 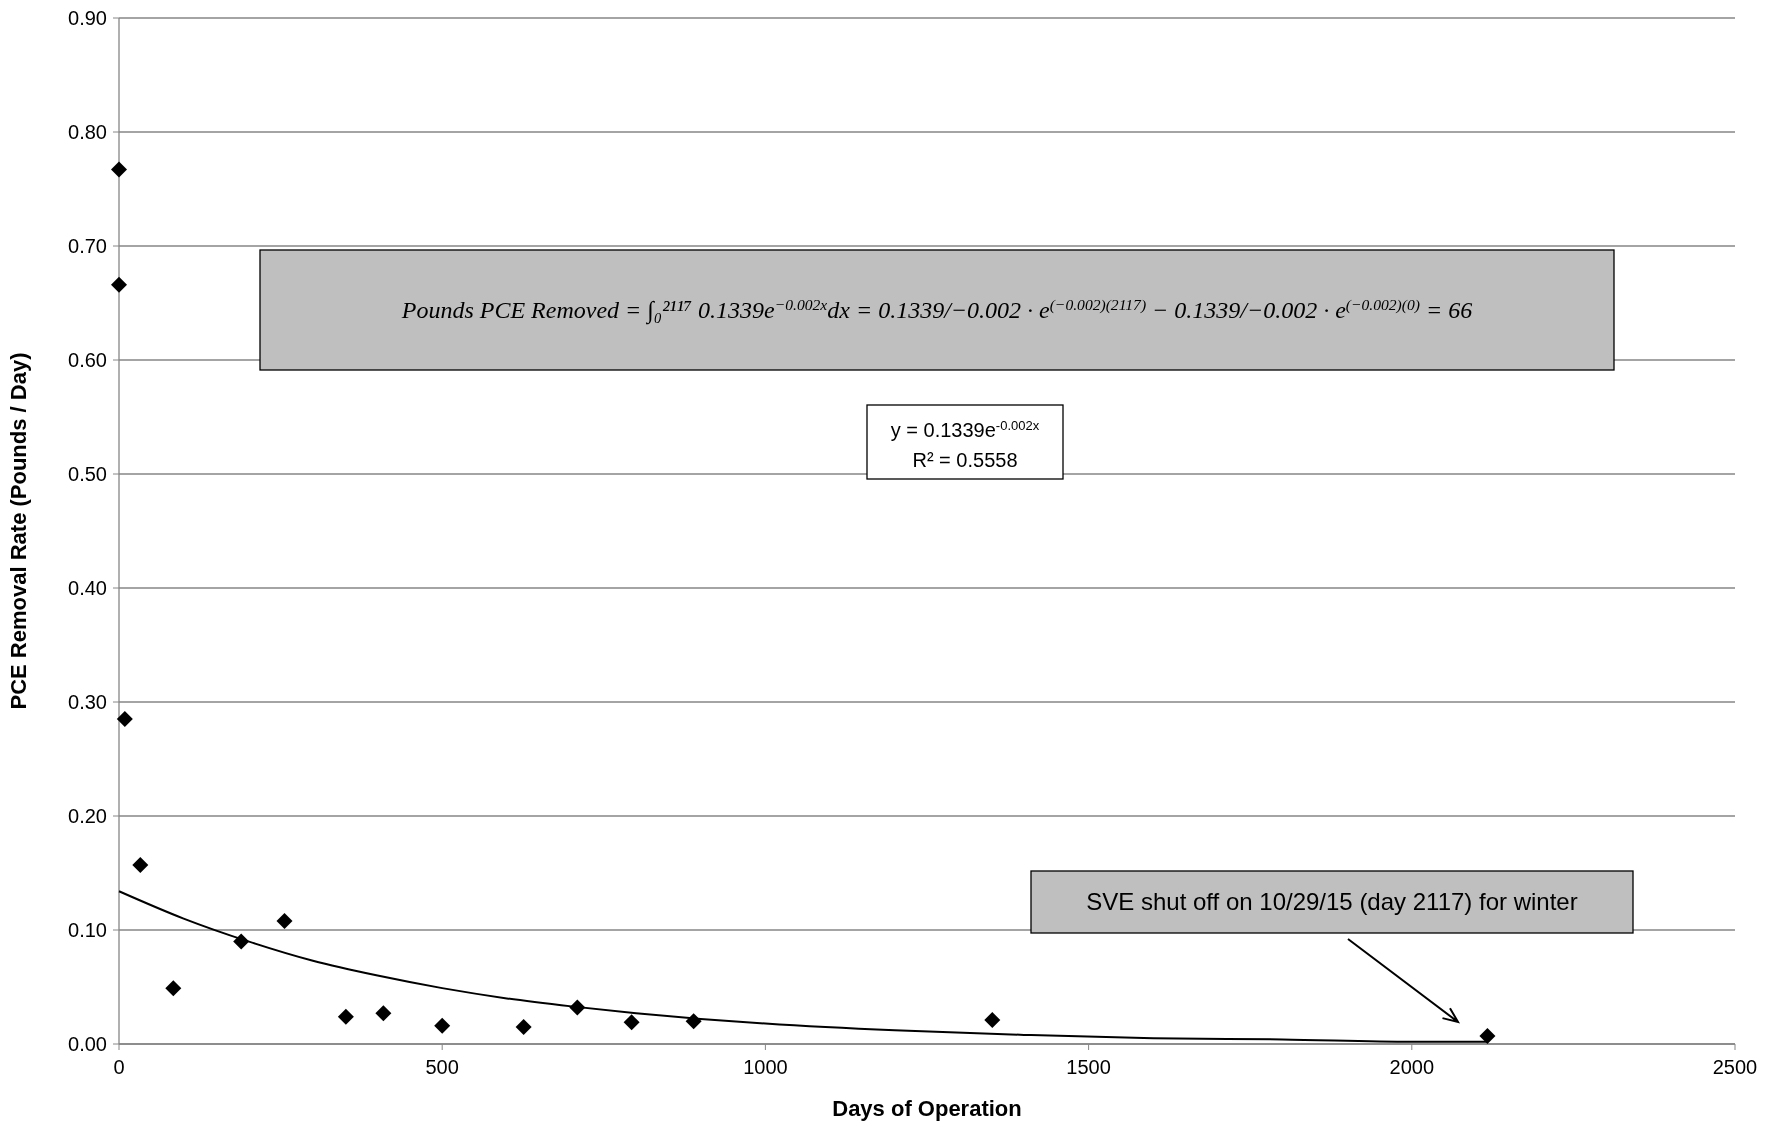 I want to click on y-tick-label: 0.90, so click(x=87, y=18).